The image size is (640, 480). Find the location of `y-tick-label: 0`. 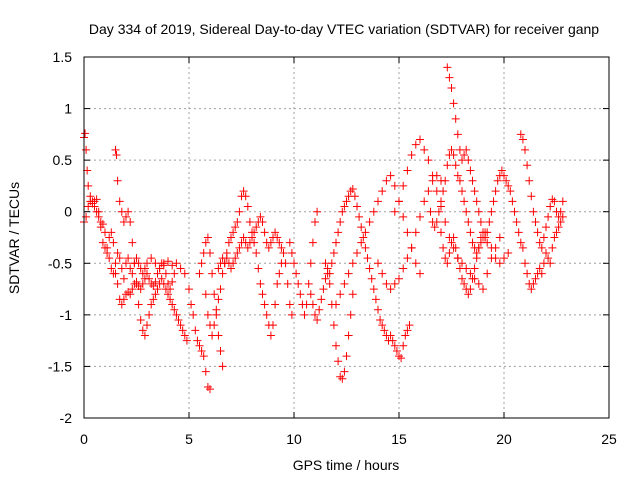

y-tick-label: 0 is located at coordinates (68, 212).